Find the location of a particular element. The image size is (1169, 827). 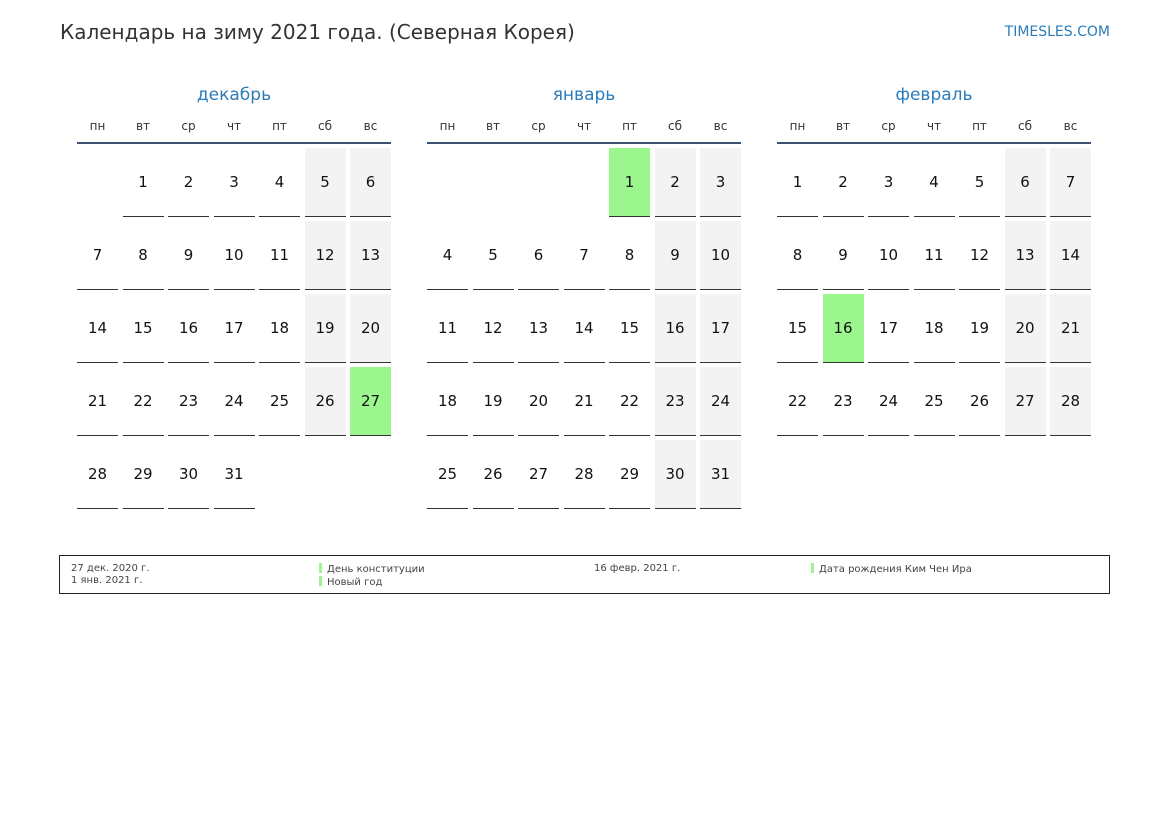

legend-holidays: Дата рождения Ким Чен Ира is located at coordinates (891, 569).